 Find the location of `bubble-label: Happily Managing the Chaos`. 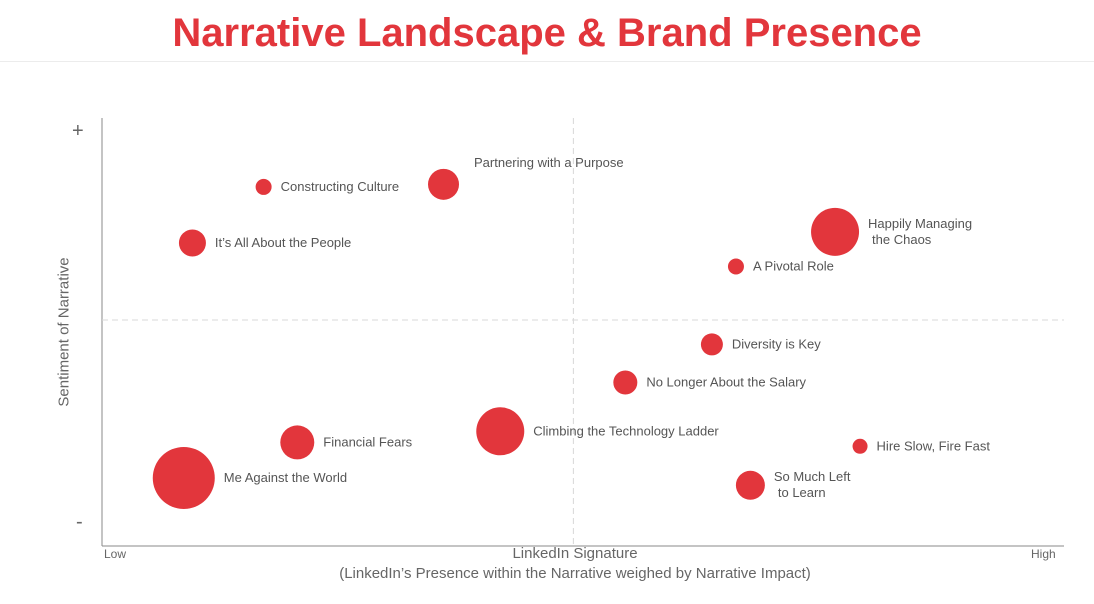

bubble-label: Happily Managing the Chaos is located at coordinates (920, 231).